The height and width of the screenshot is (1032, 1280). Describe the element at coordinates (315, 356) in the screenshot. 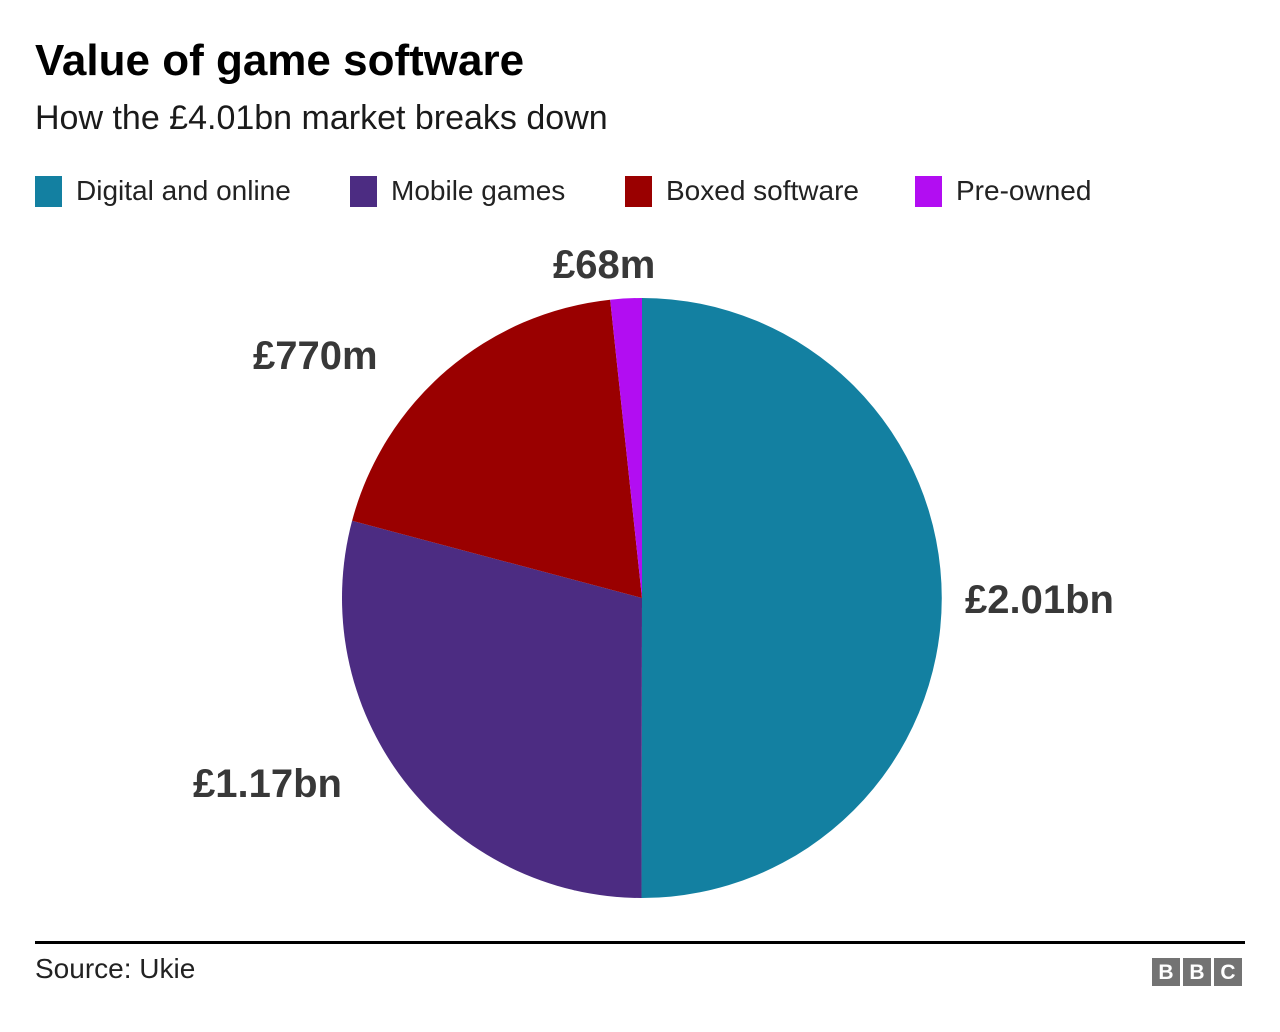

I see `value-label-boxed-software: £770m` at that location.